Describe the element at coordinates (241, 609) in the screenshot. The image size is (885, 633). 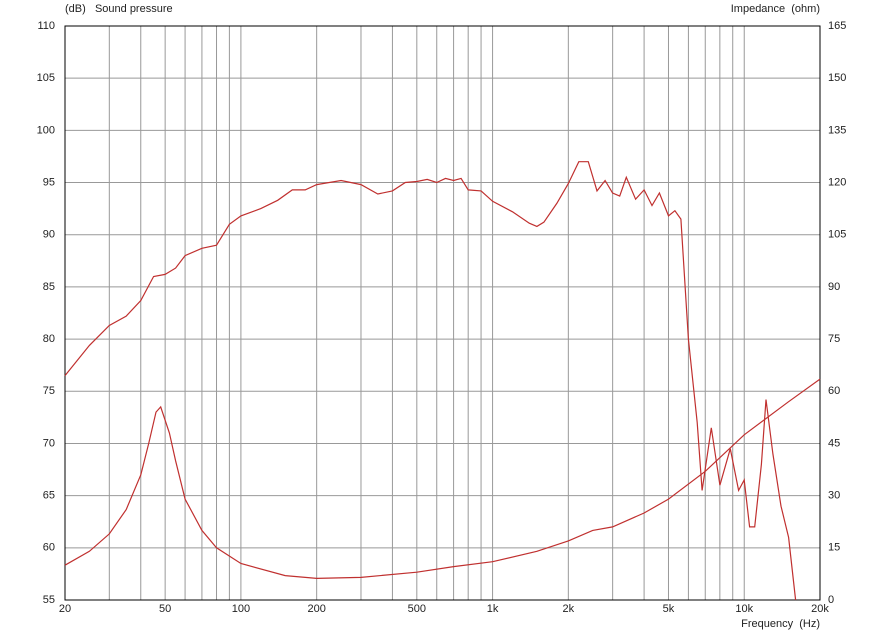
I see `x-tick-label: 100` at that location.